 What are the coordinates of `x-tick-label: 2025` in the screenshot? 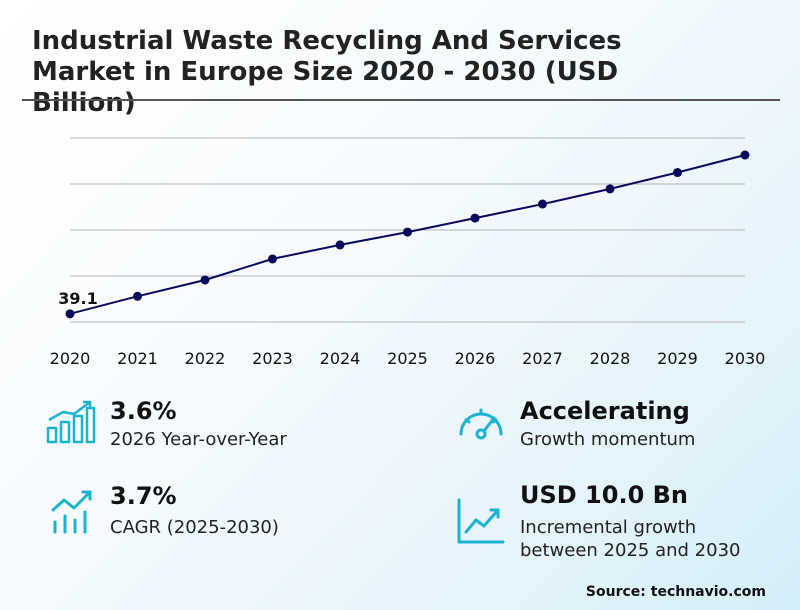 It's located at (407, 358).